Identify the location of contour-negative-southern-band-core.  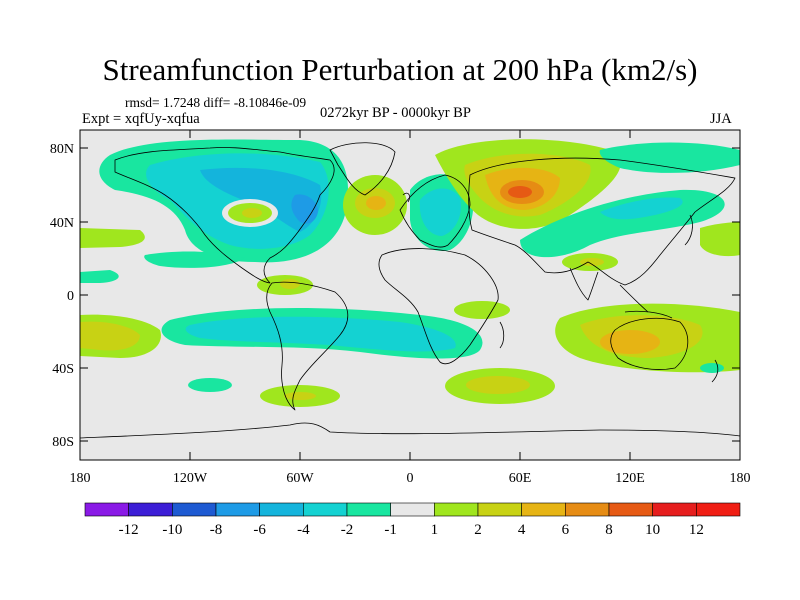
(320, 334).